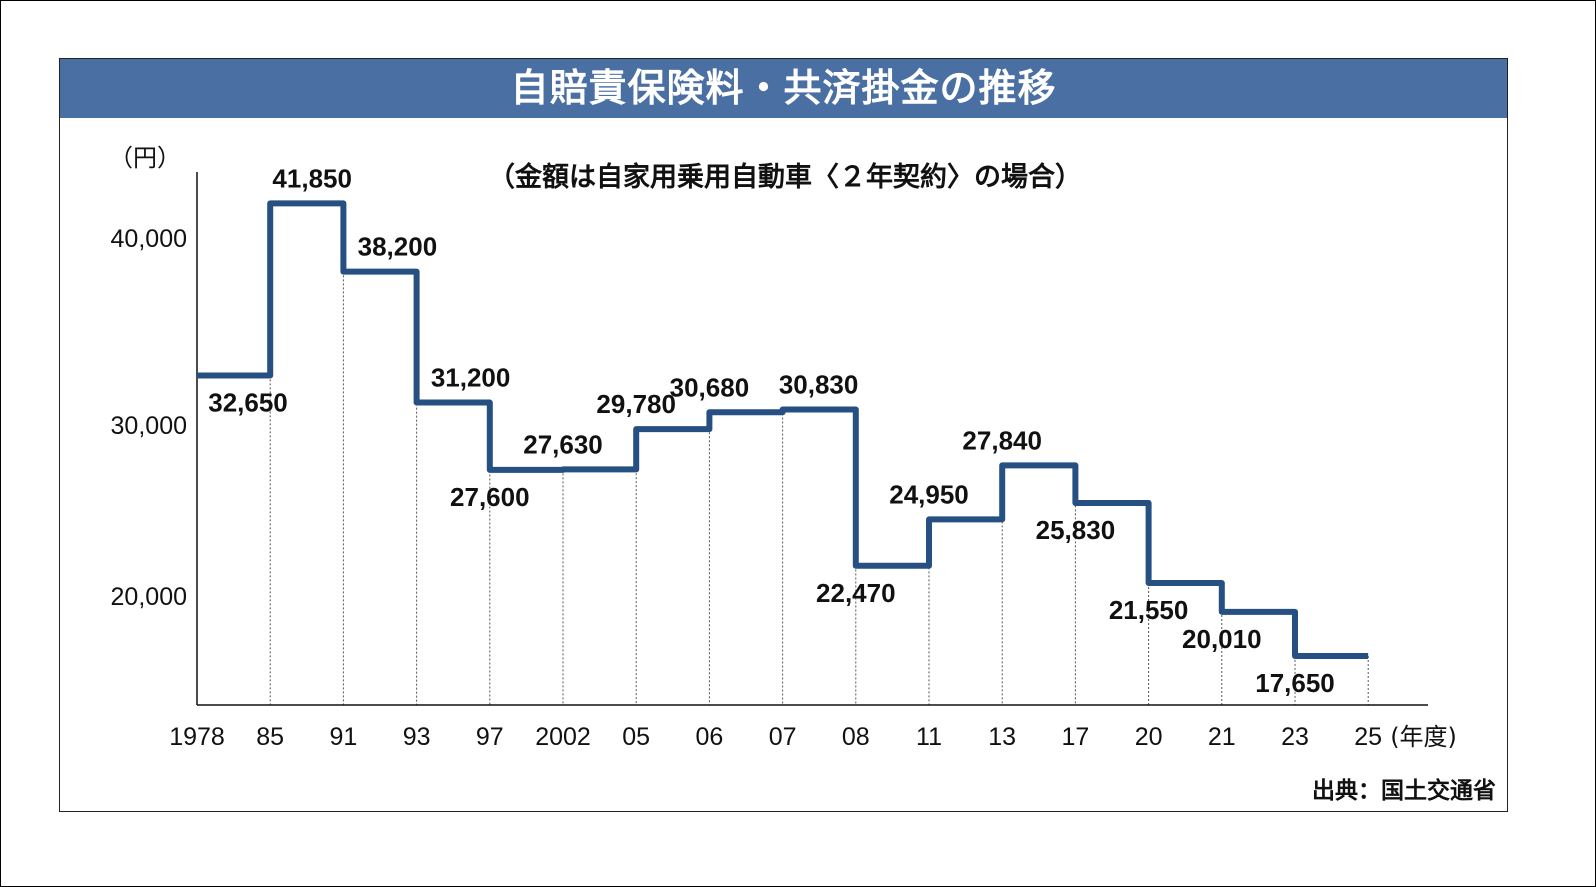 The image size is (1596, 887). What do you see at coordinates (856, 593) in the screenshot?
I see `data-label: 22,470` at bounding box center [856, 593].